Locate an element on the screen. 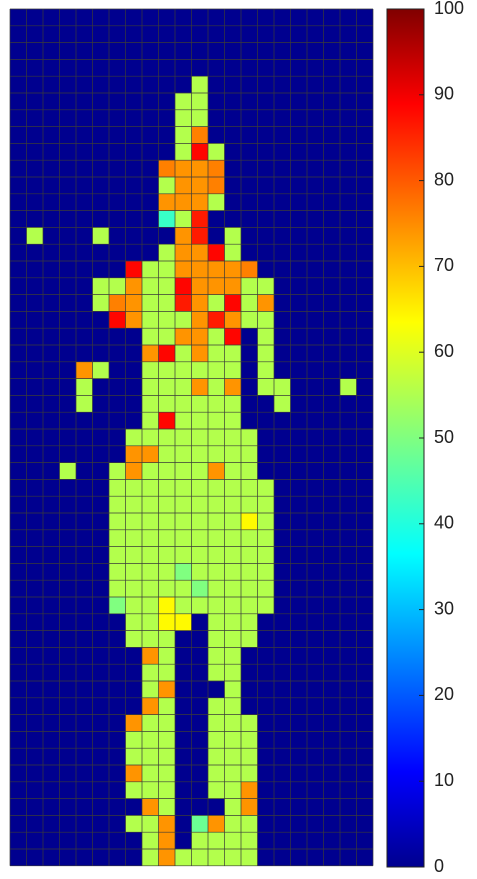 Image resolution: width=477 pixels, height=879 pixels. colorbar-tick-label: 20 is located at coordinates (444, 694).